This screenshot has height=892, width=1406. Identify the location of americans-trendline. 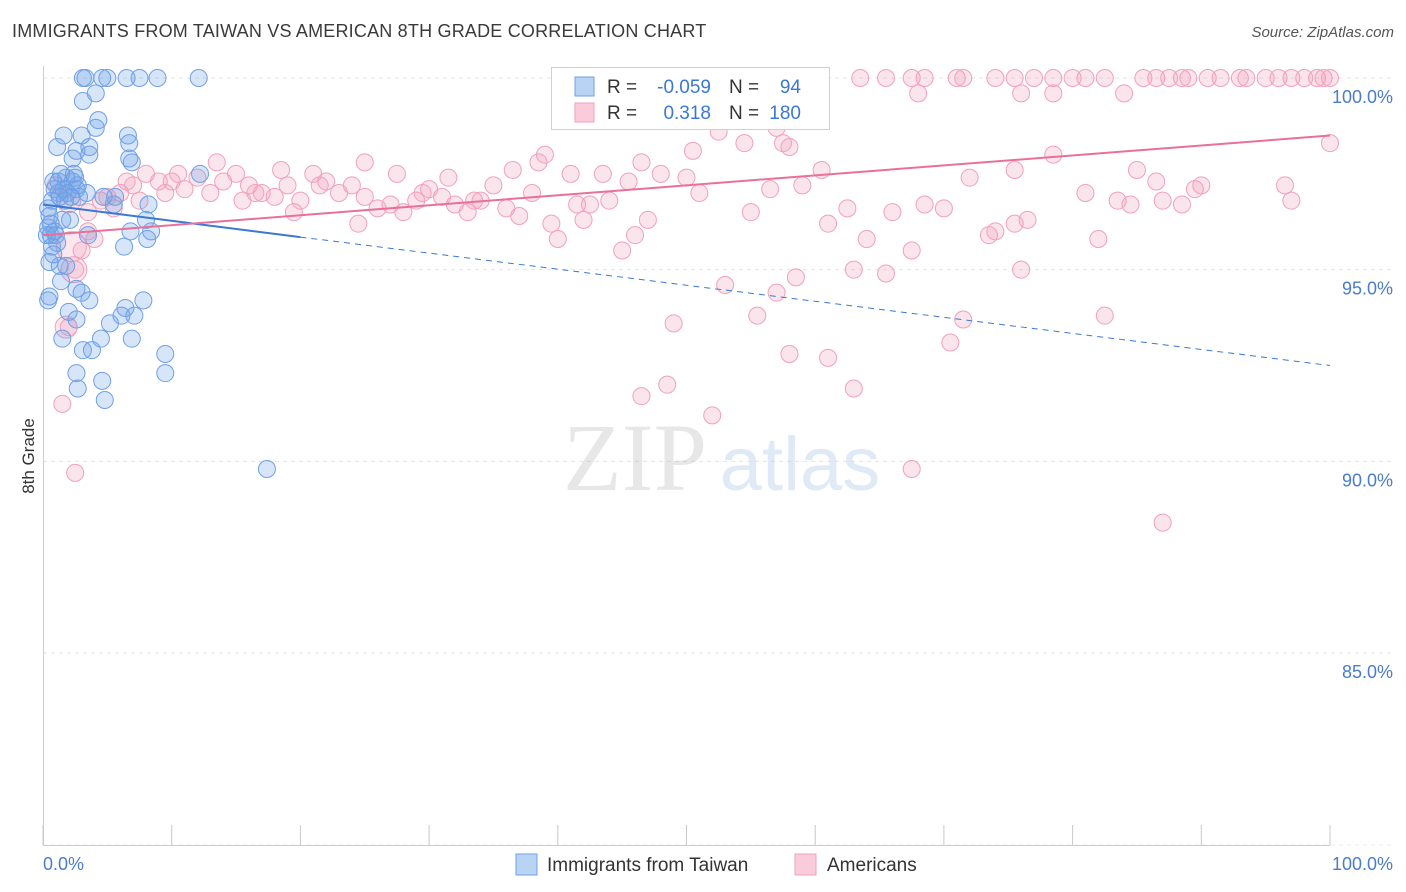
(686, 185).